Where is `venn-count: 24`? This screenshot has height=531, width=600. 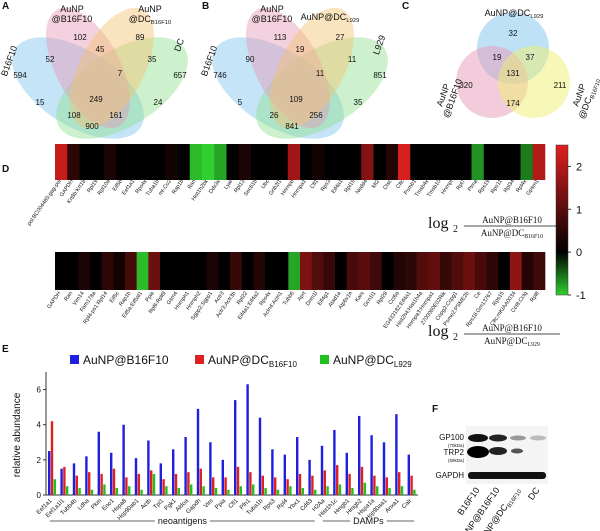 venn-count: 24 is located at coordinates (158, 102).